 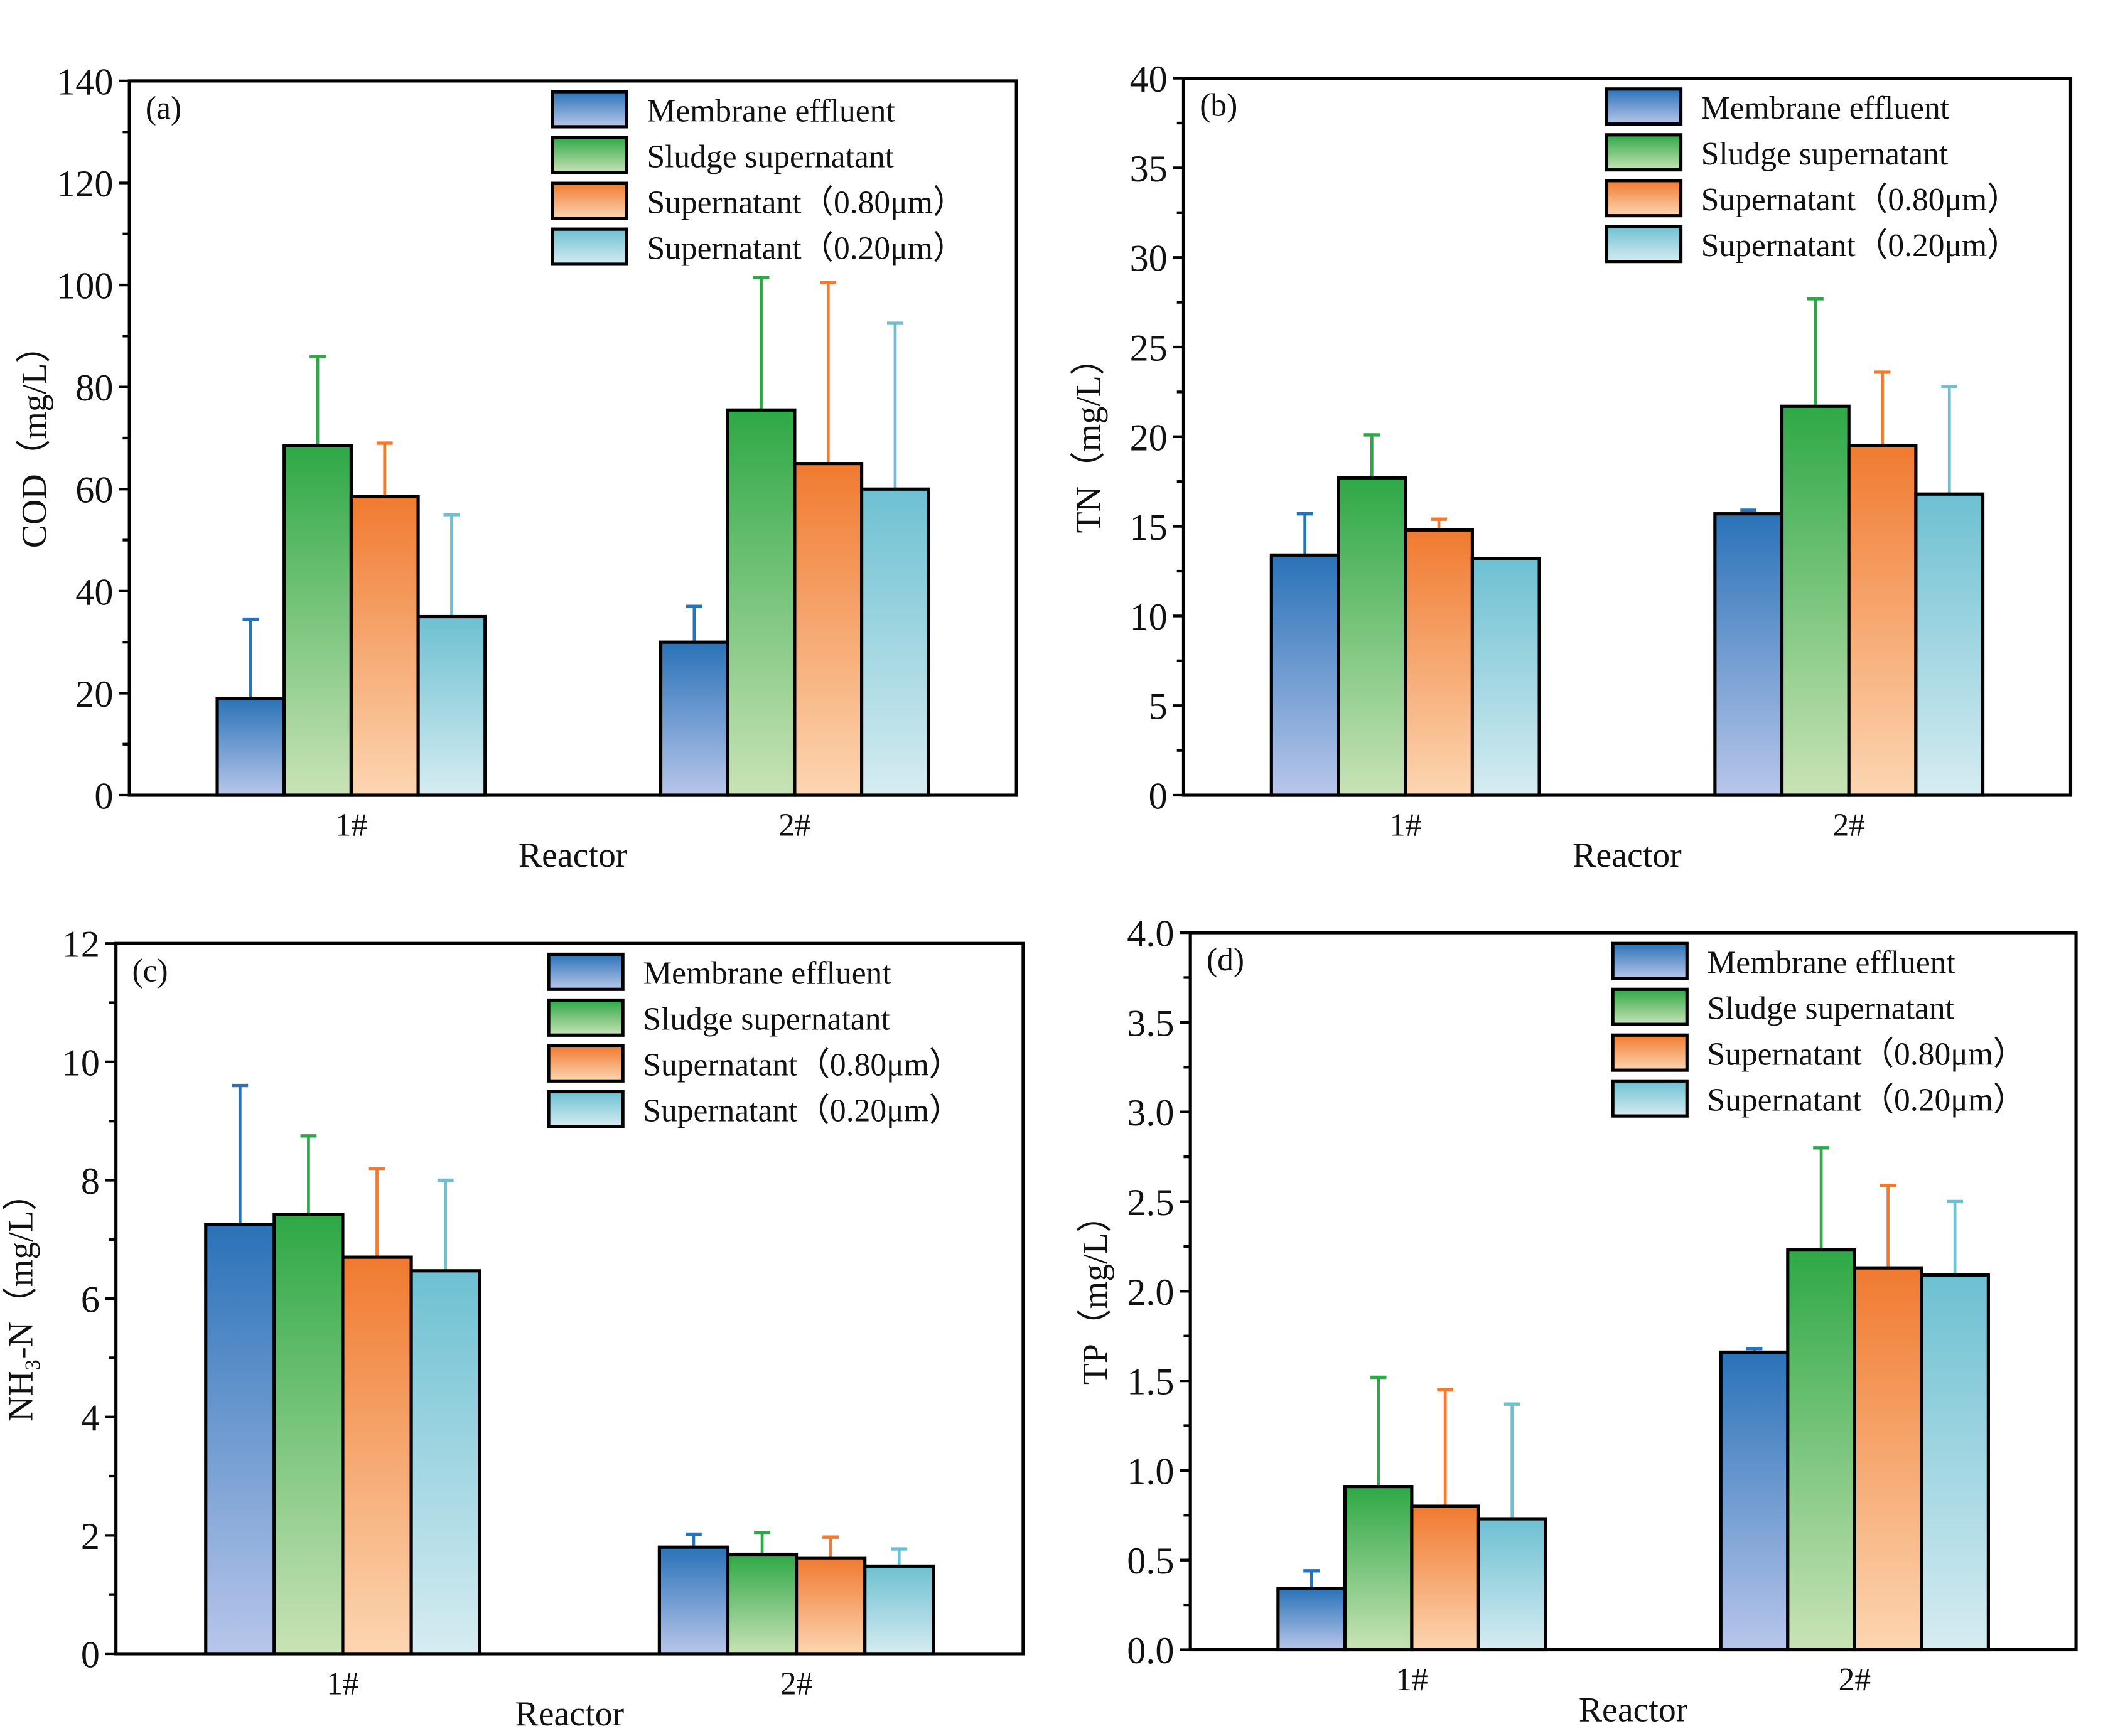 I want to click on y-tick-label: 2.5, so click(x=1150, y=1203).